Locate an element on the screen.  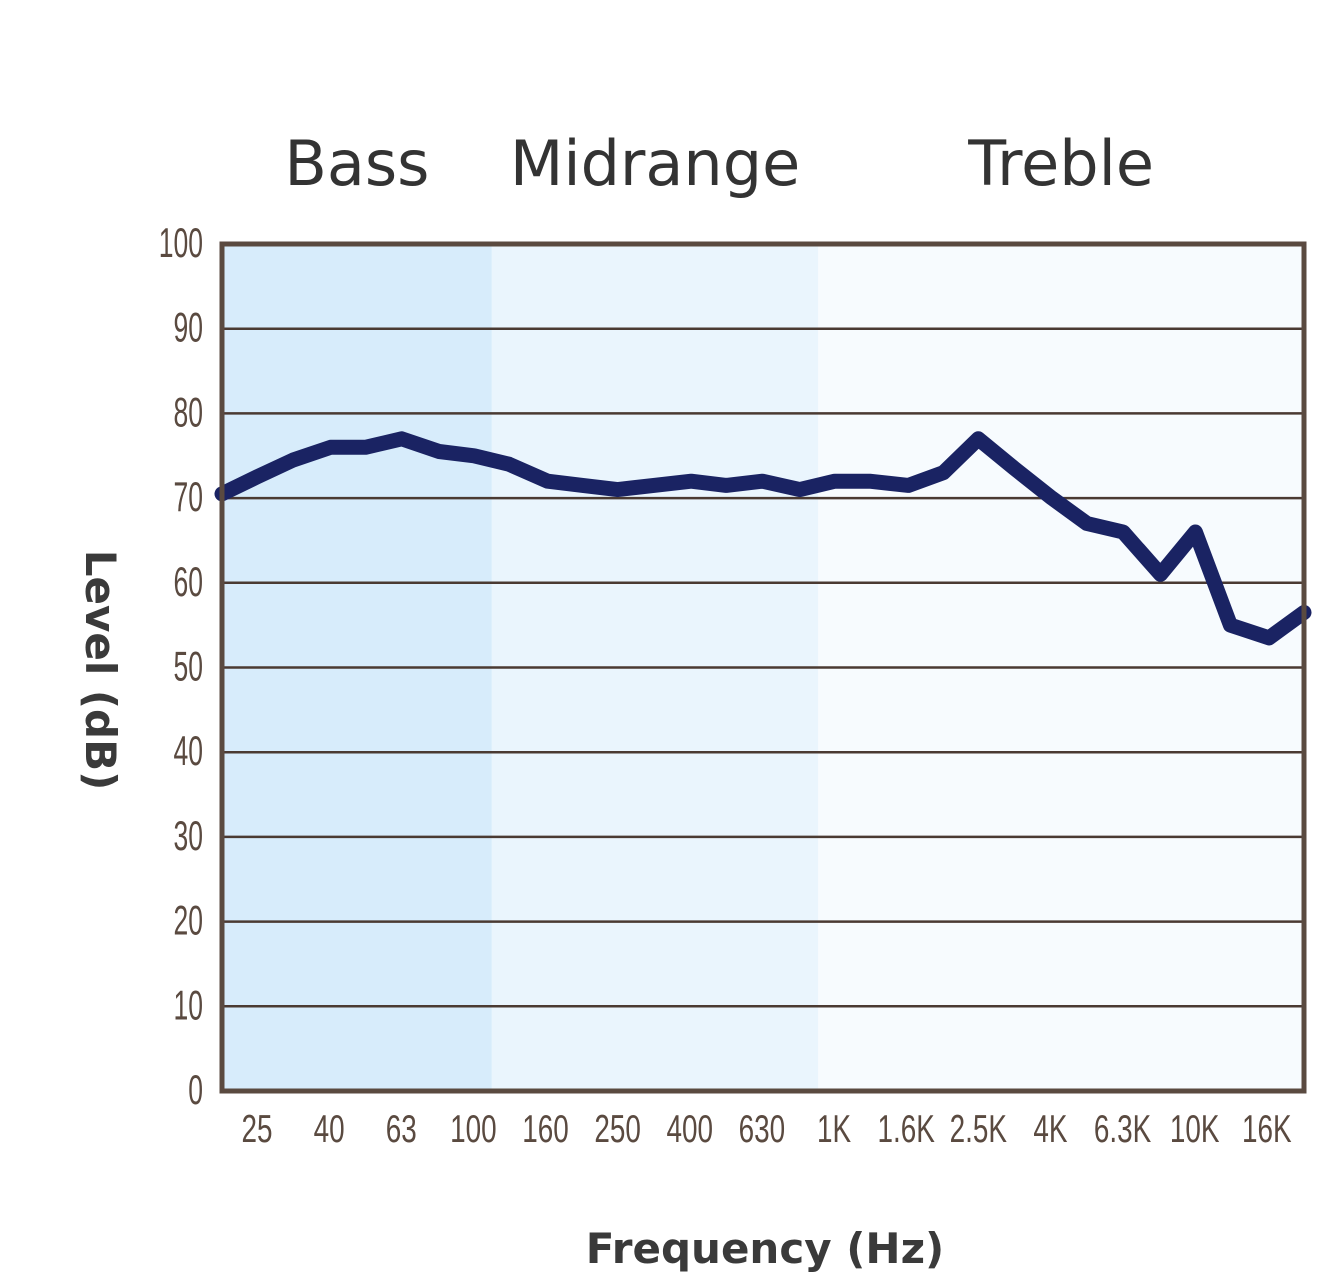
y-tick-20: 20 is located at coordinates (188, 921).